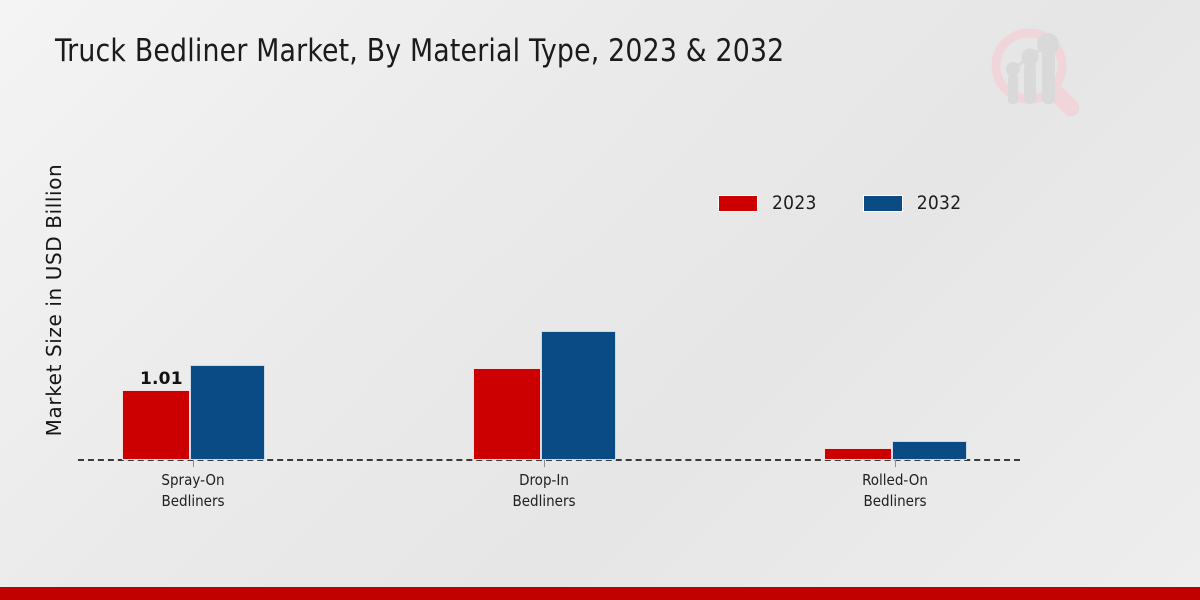 The image size is (1200, 600). What do you see at coordinates (193, 491) in the screenshot?
I see `category-label-spray-on: Spray-On Bedliners` at bounding box center [193, 491].